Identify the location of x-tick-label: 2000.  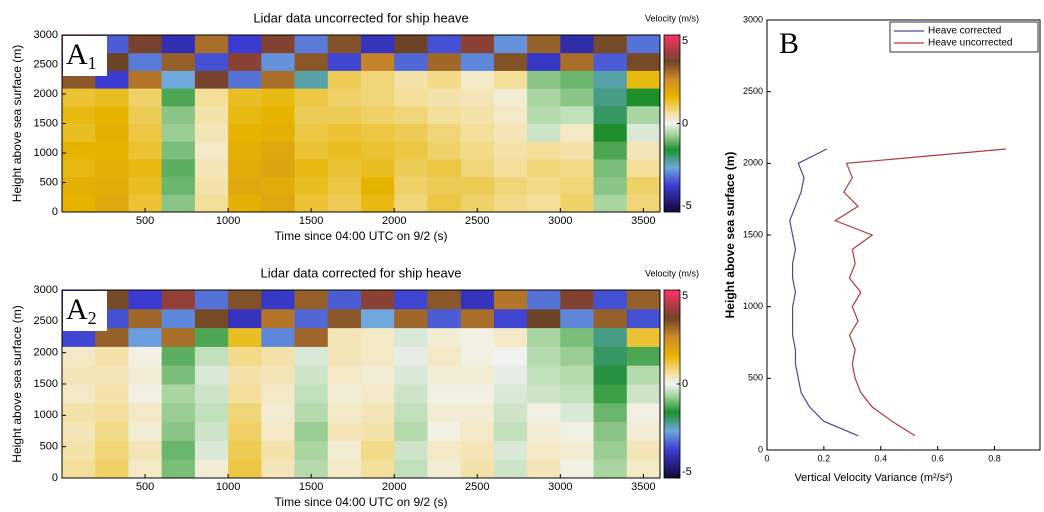
(394, 487).